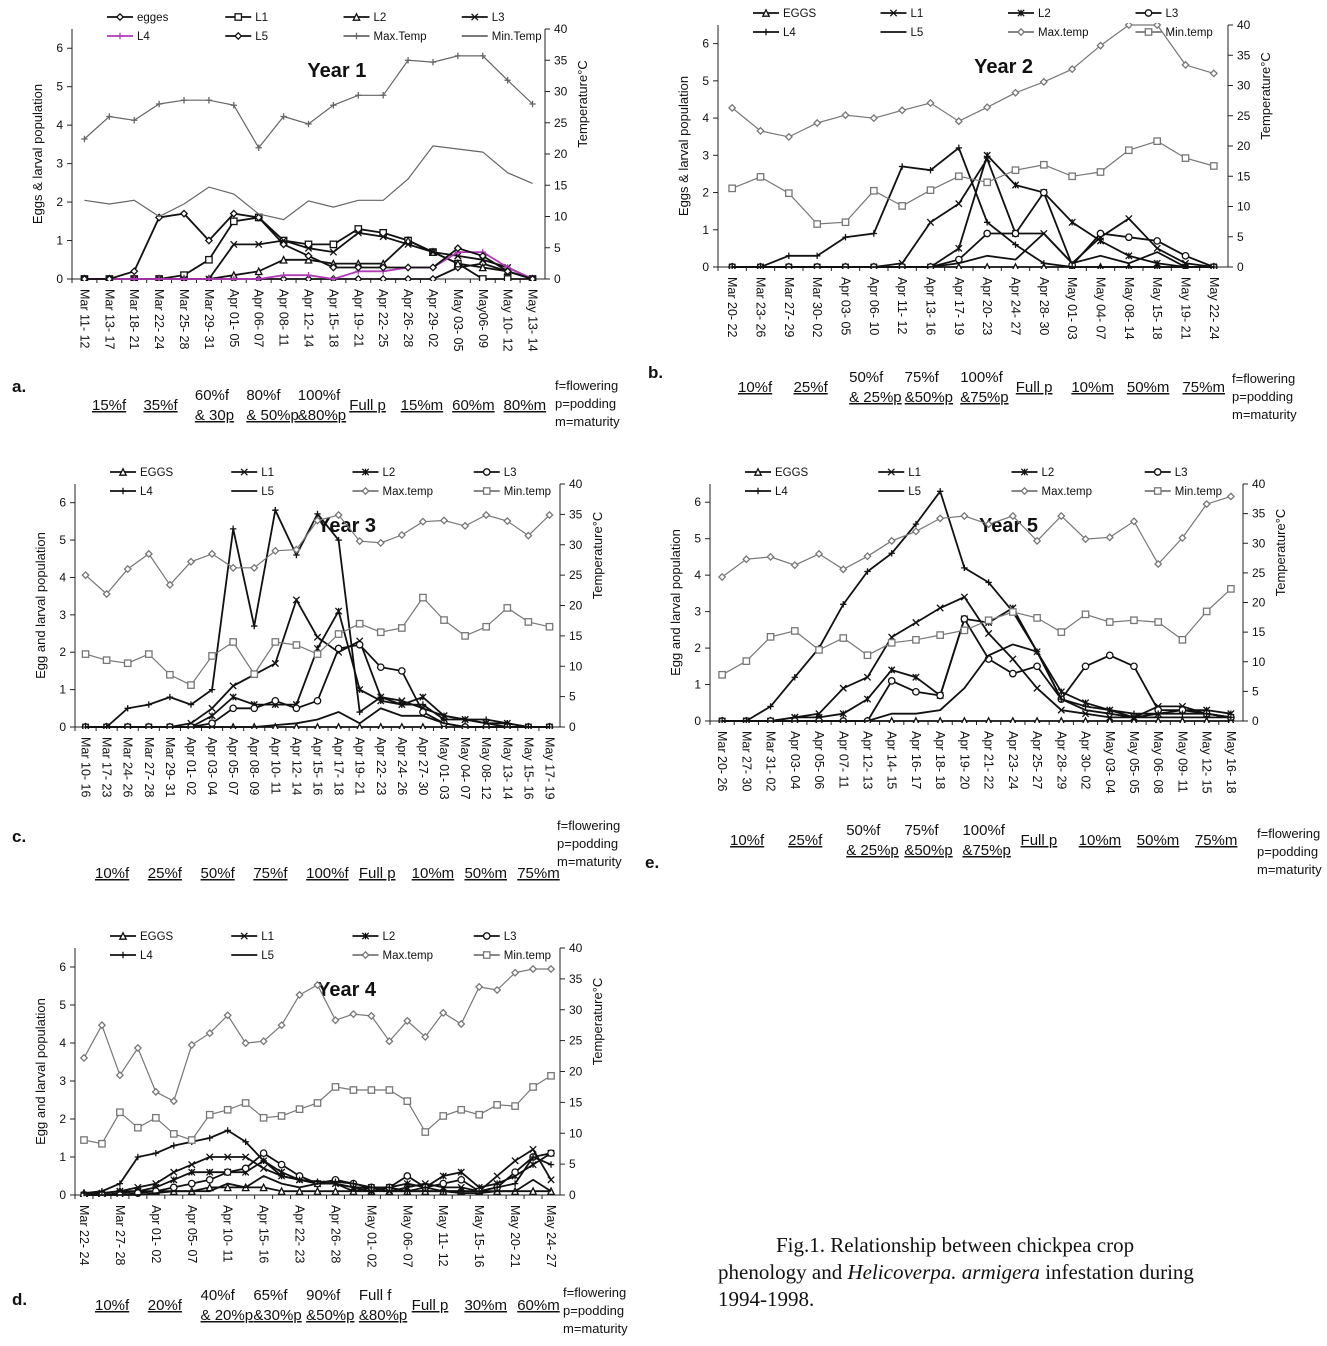 The height and width of the screenshot is (1346, 1327). Describe the element at coordinates (549, 768) in the screenshot. I see `x-tick-label: May 17- 19` at that location.